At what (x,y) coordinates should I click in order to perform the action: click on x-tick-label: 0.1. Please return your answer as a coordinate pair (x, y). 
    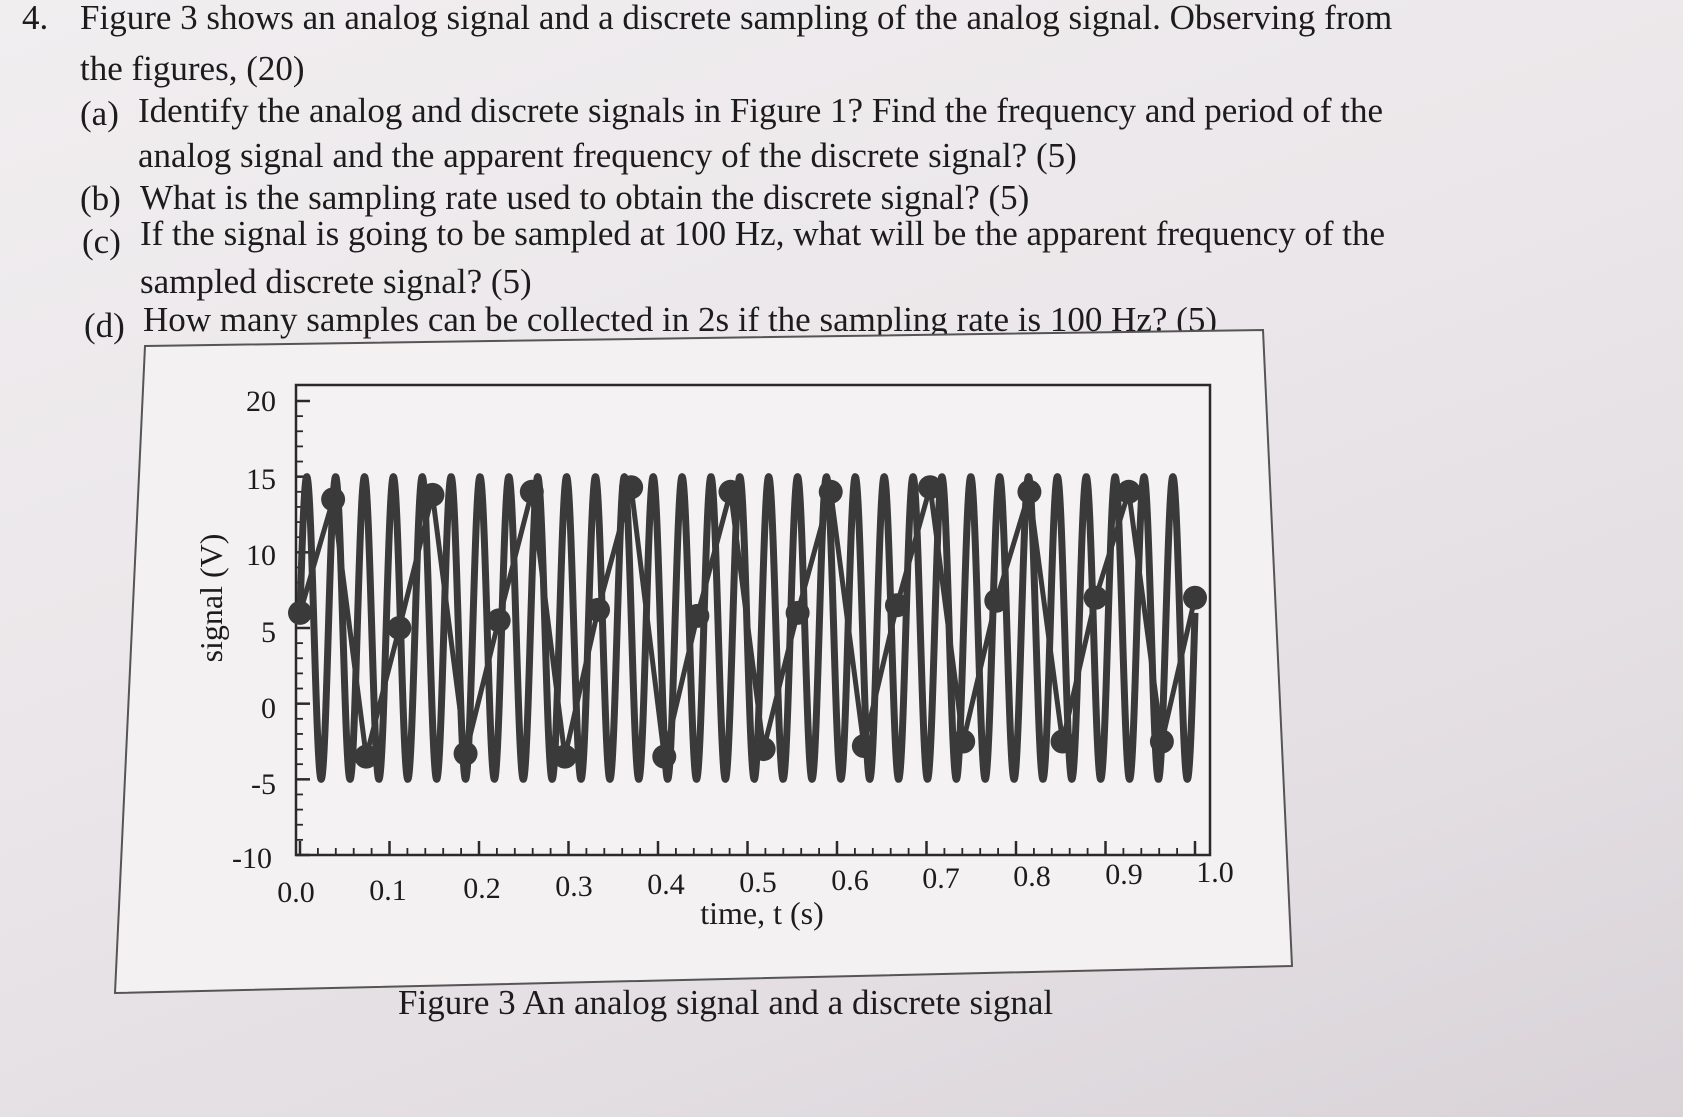
    Looking at the image, I should click on (388, 890).